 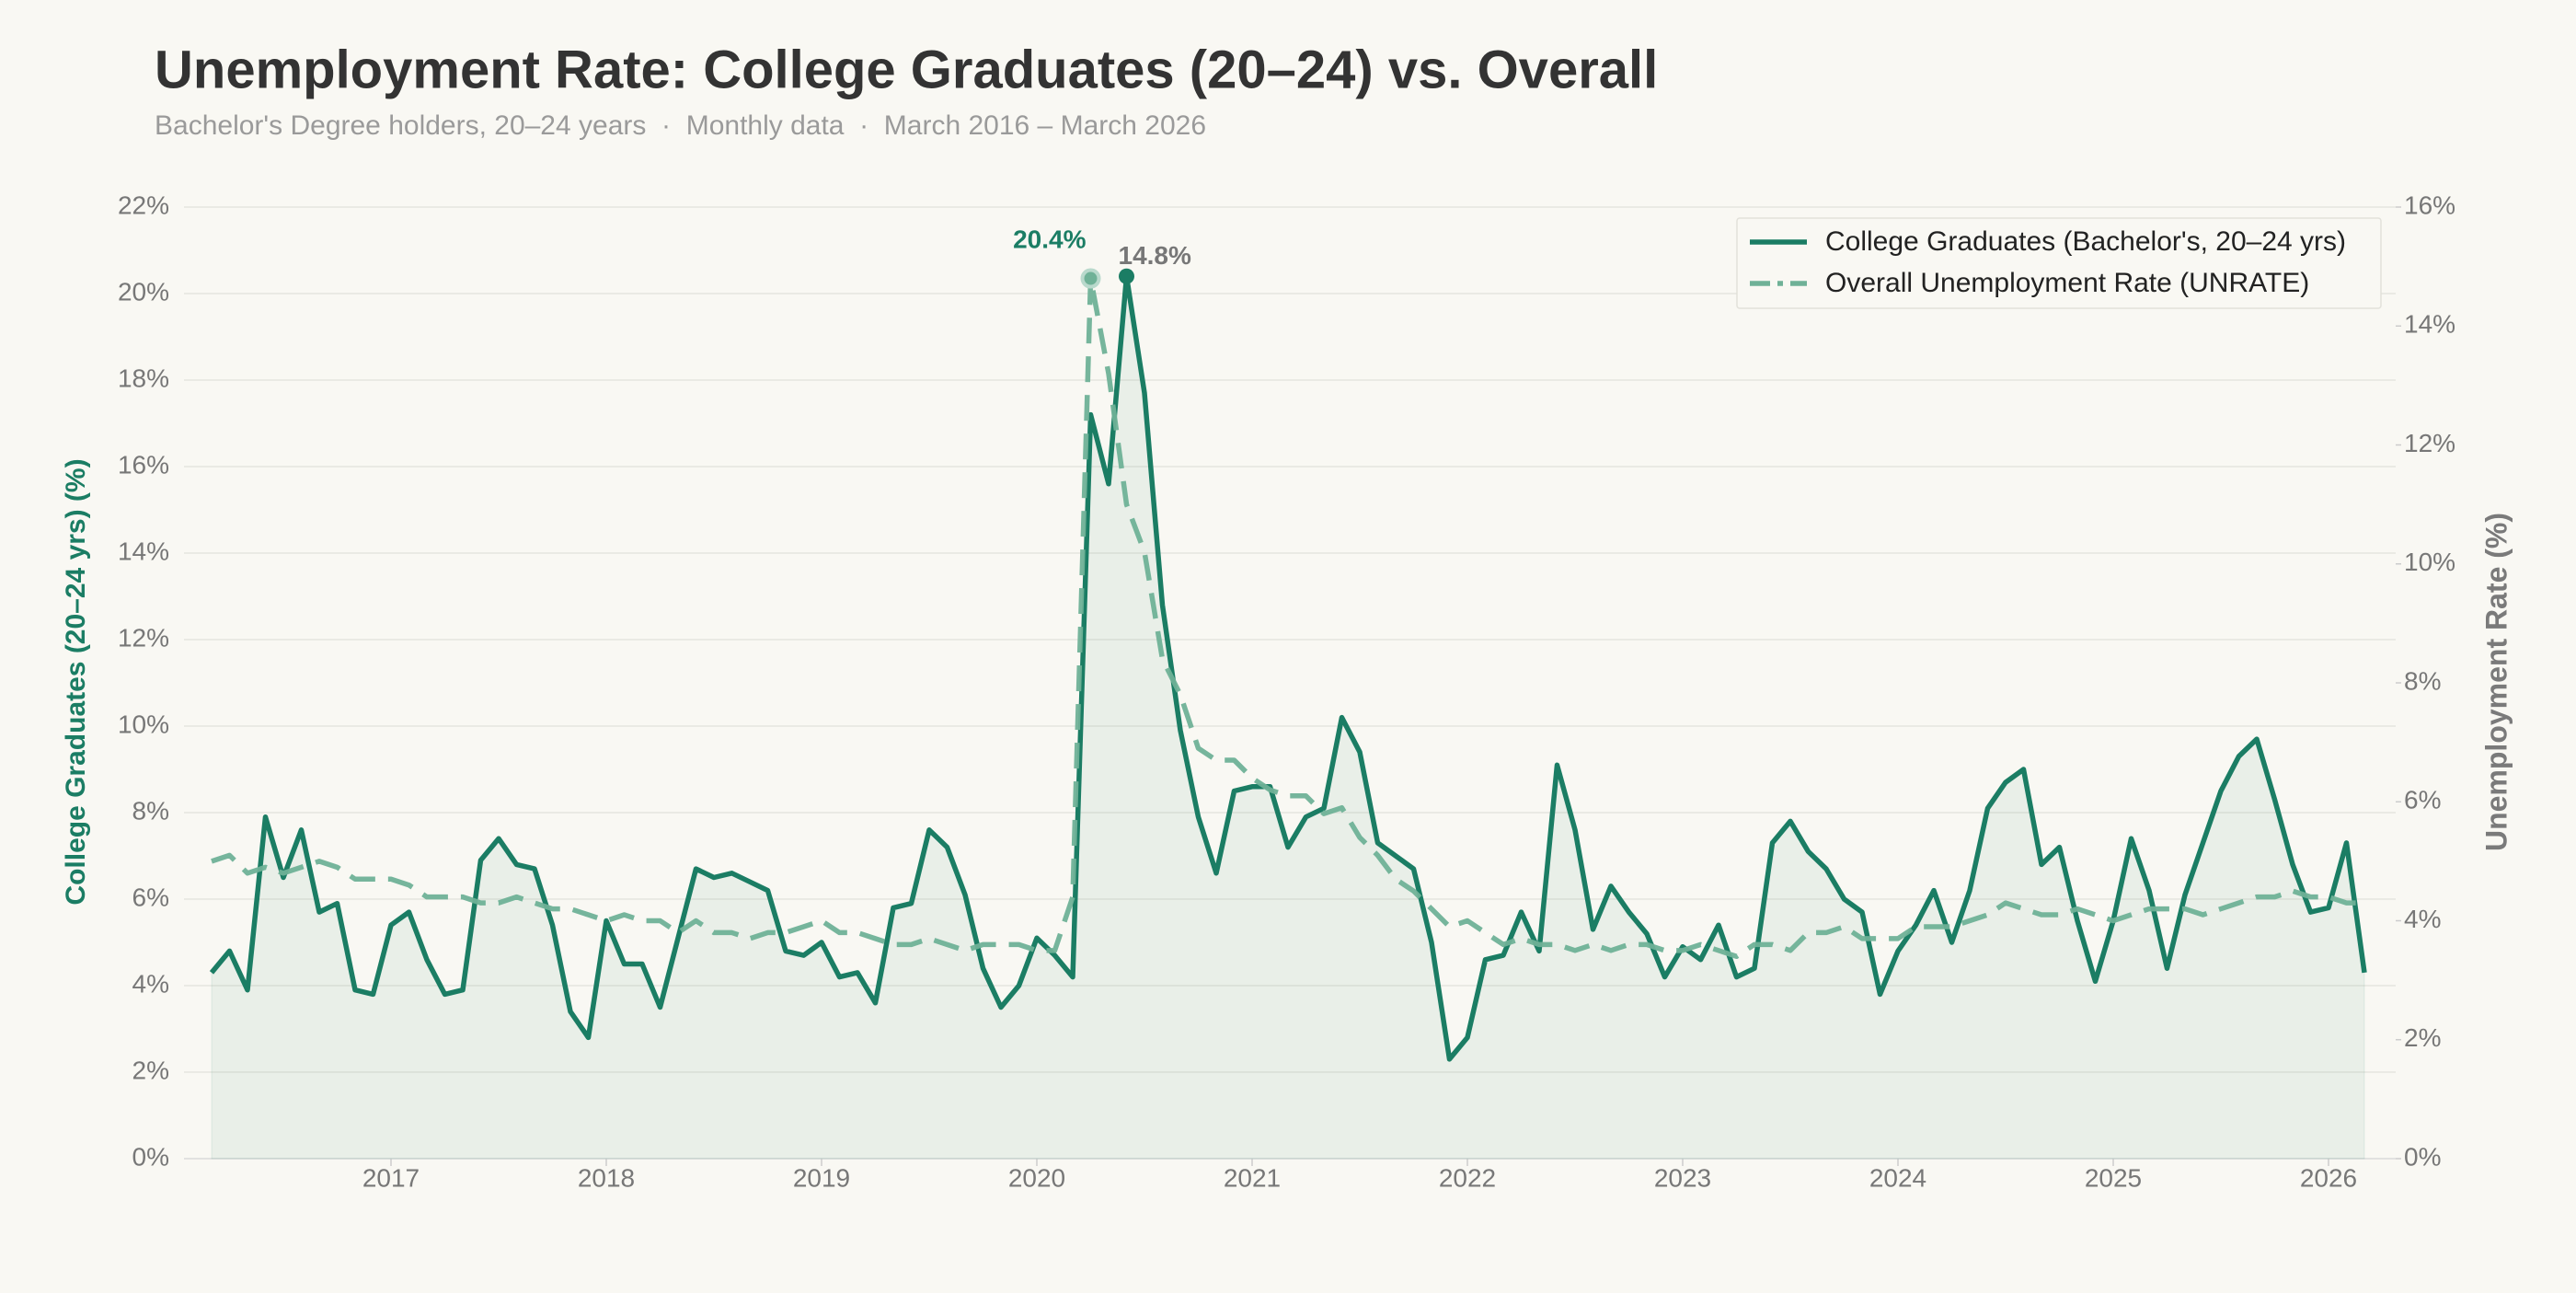 I want to click on x-tick-label: 2026, so click(x=2328, y=1177).